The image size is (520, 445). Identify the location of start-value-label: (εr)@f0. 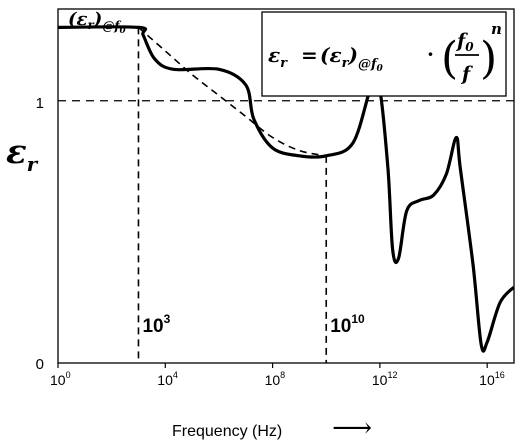
(97, 22).